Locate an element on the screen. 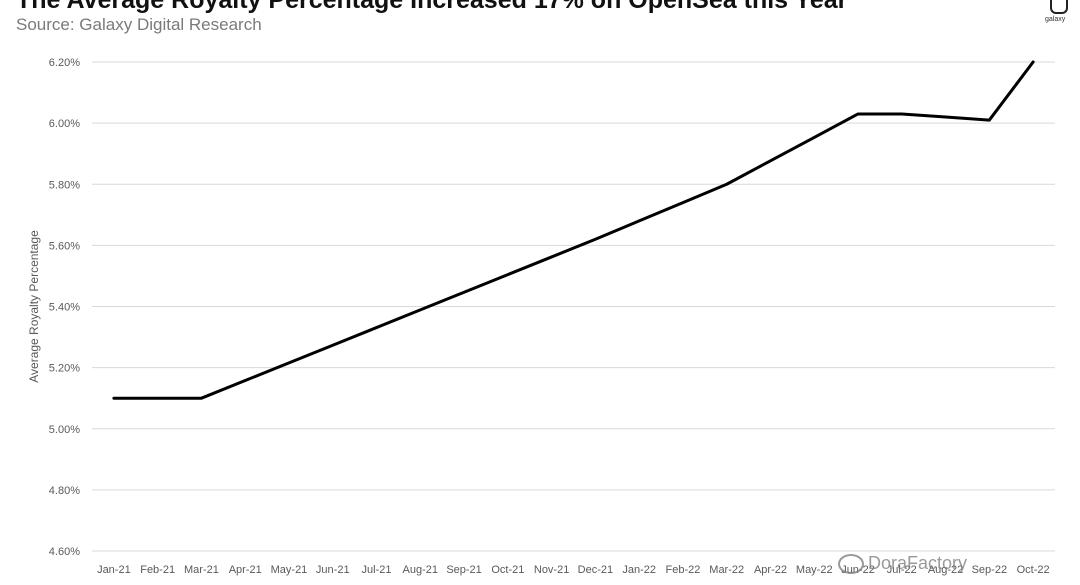 The height and width of the screenshot is (585, 1080). y-tick-label: 5.00% is located at coordinates (64, 430).